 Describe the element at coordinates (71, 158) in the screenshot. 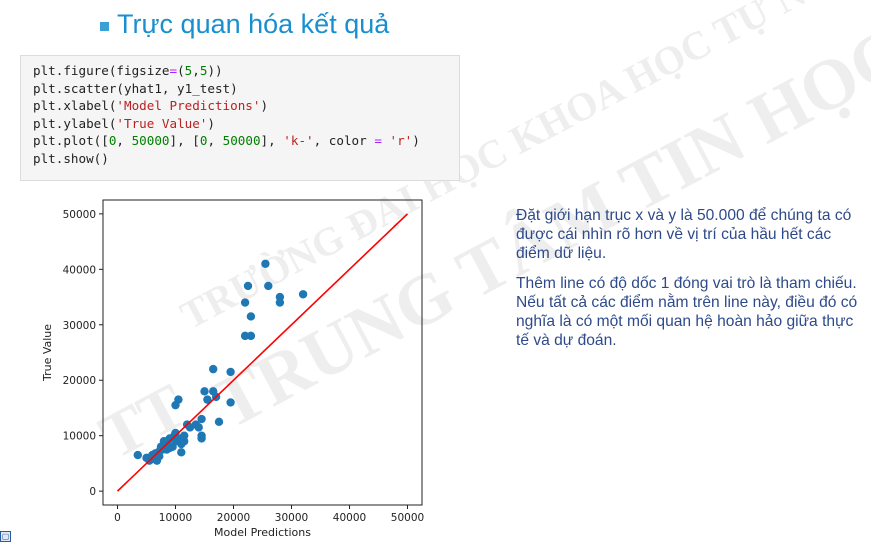

I see `code-token: plt.show()` at that location.